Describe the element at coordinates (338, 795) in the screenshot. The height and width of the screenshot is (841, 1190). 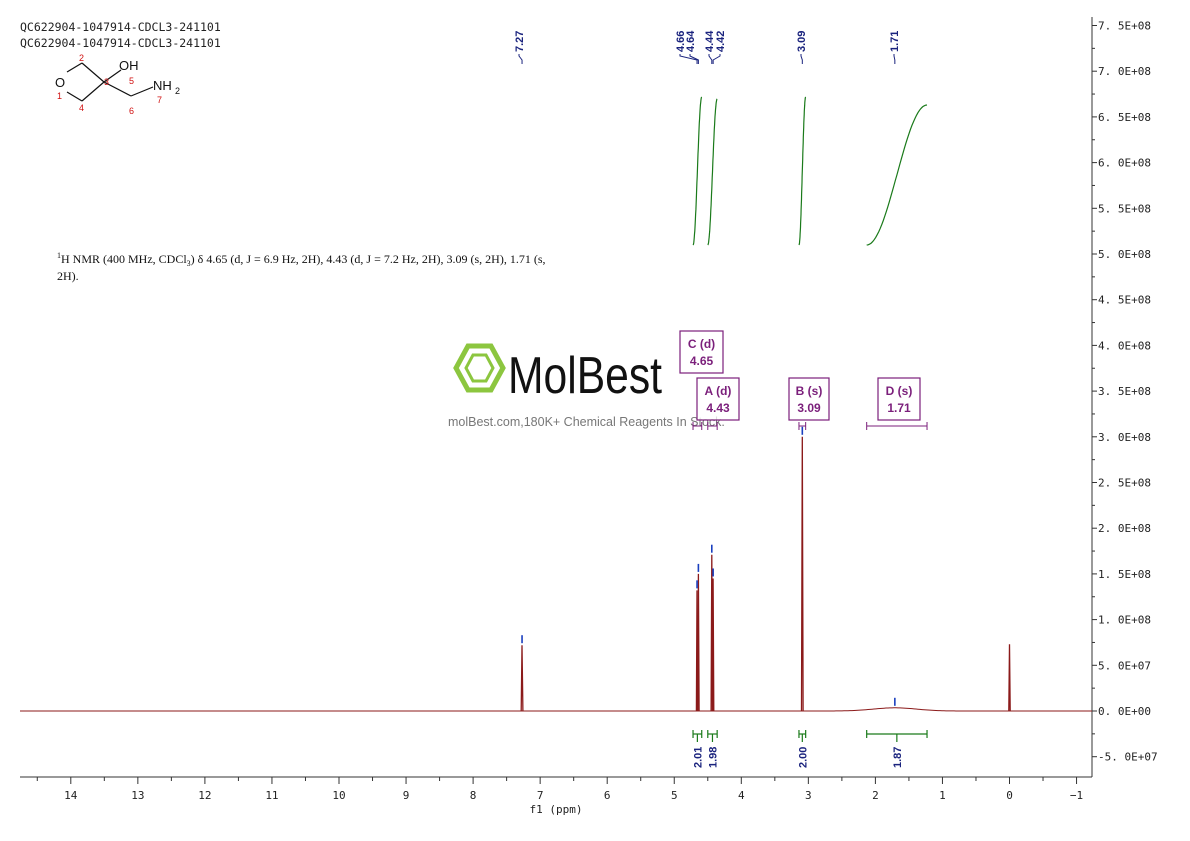
I see `x-tick-label: 10` at that location.